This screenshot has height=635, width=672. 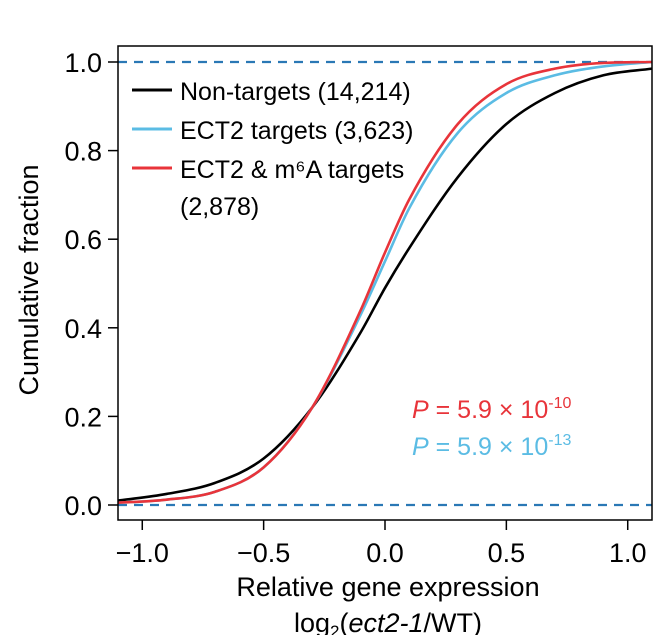 What do you see at coordinates (83, 240) in the screenshot?
I see `y-tick-label: 0.6` at bounding box center [83, 240].